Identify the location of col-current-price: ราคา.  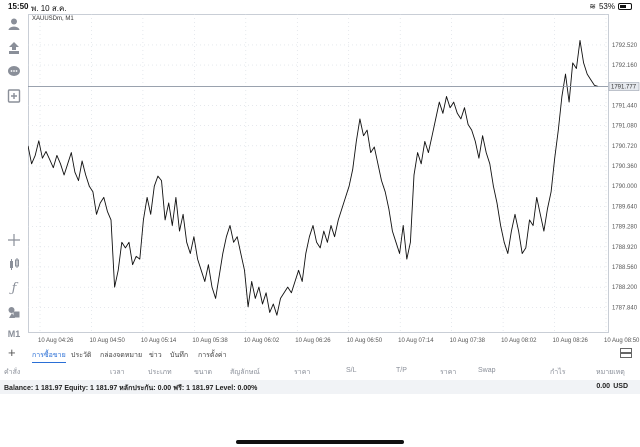
(448, 372).